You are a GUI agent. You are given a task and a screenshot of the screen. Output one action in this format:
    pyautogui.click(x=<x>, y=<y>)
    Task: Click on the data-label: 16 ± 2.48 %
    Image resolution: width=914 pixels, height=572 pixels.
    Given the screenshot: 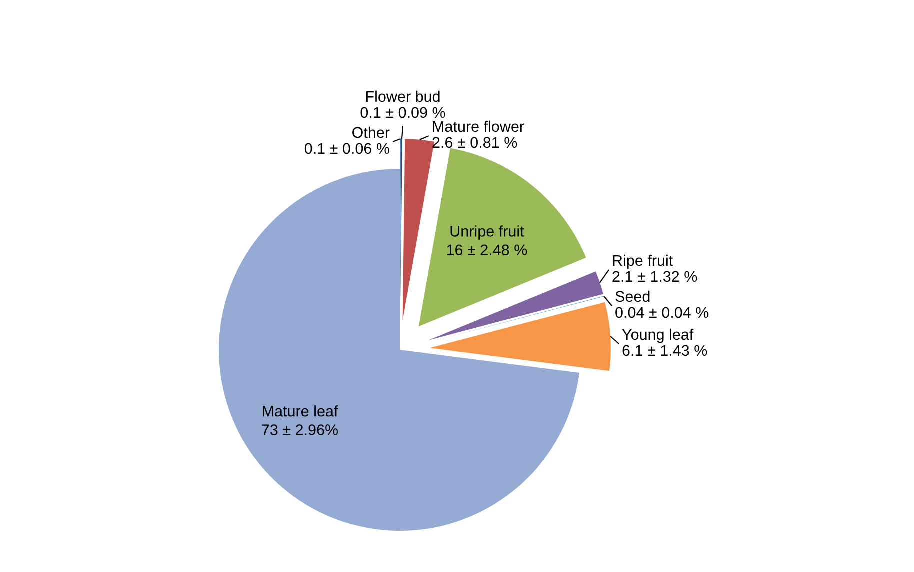 What is the action you would take?
    pyautogui.click(x=487, y=250)
    